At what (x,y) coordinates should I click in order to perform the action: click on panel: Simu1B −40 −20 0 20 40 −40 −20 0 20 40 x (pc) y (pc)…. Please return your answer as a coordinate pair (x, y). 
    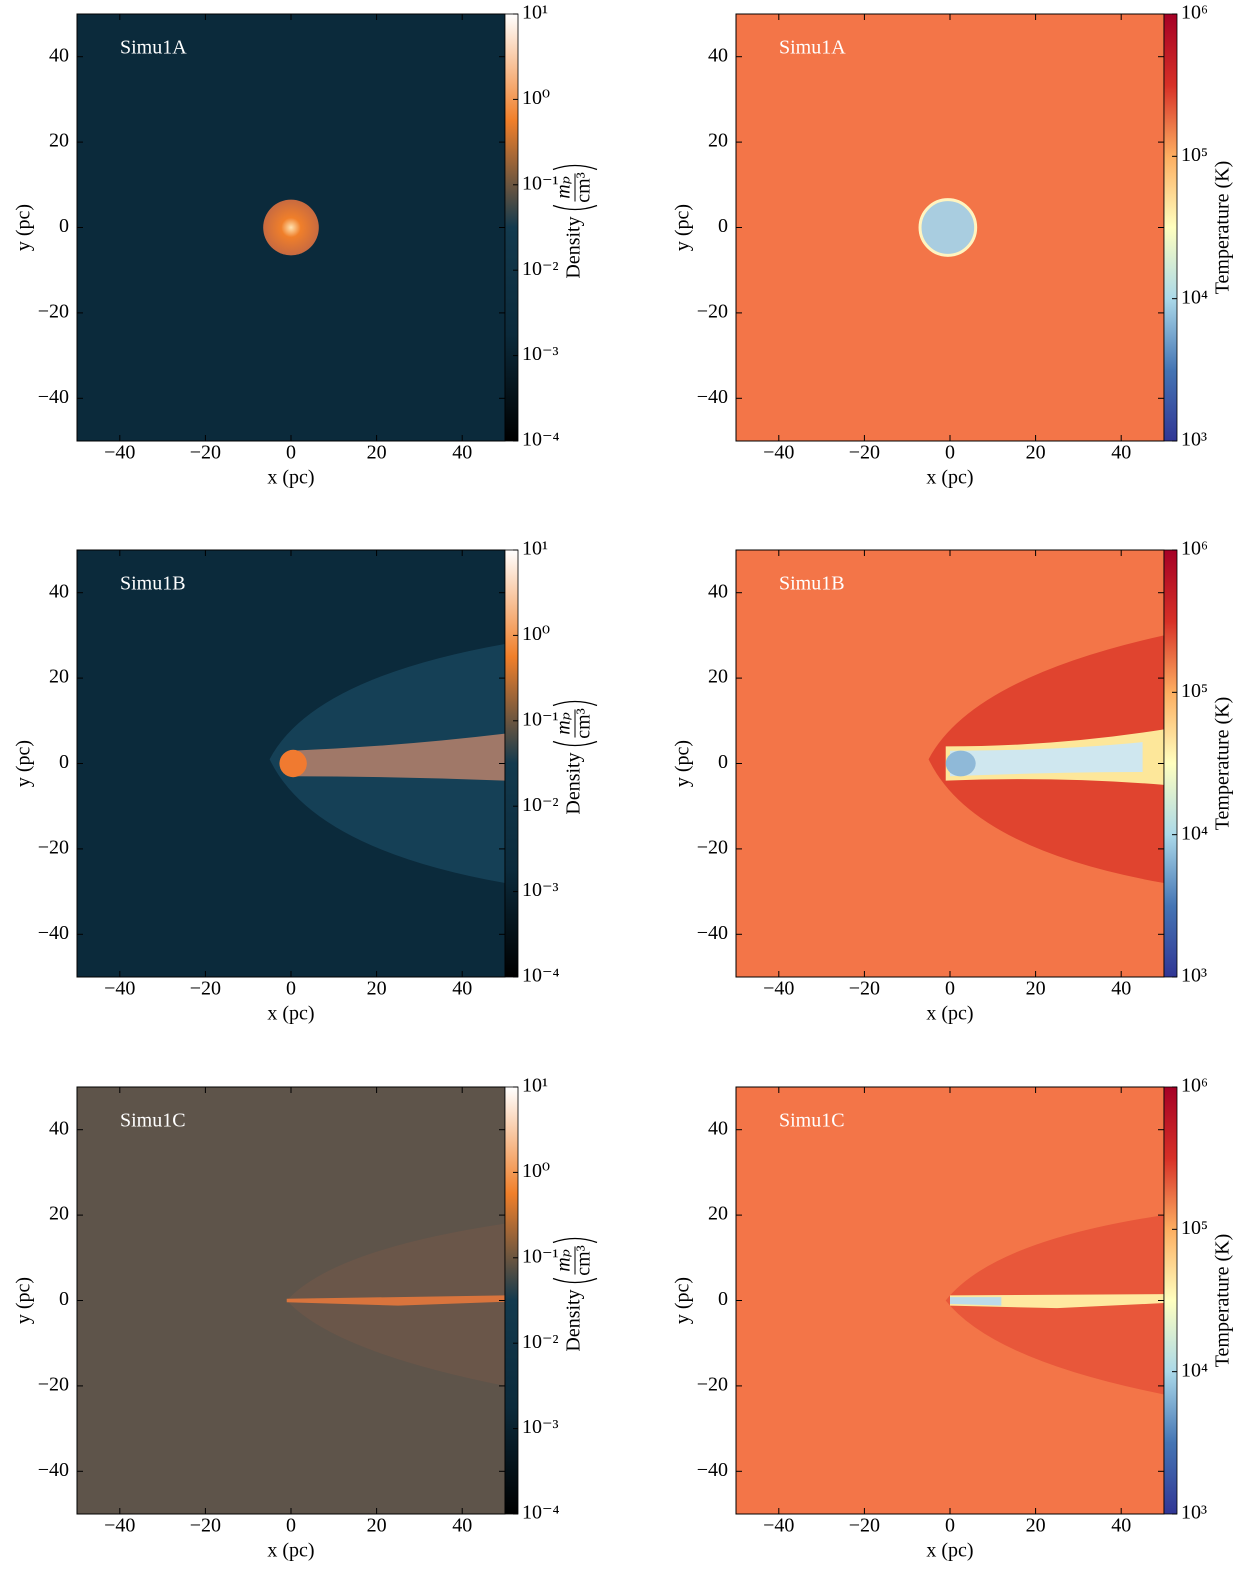
    Looking at the image, I should click on (305, 781).